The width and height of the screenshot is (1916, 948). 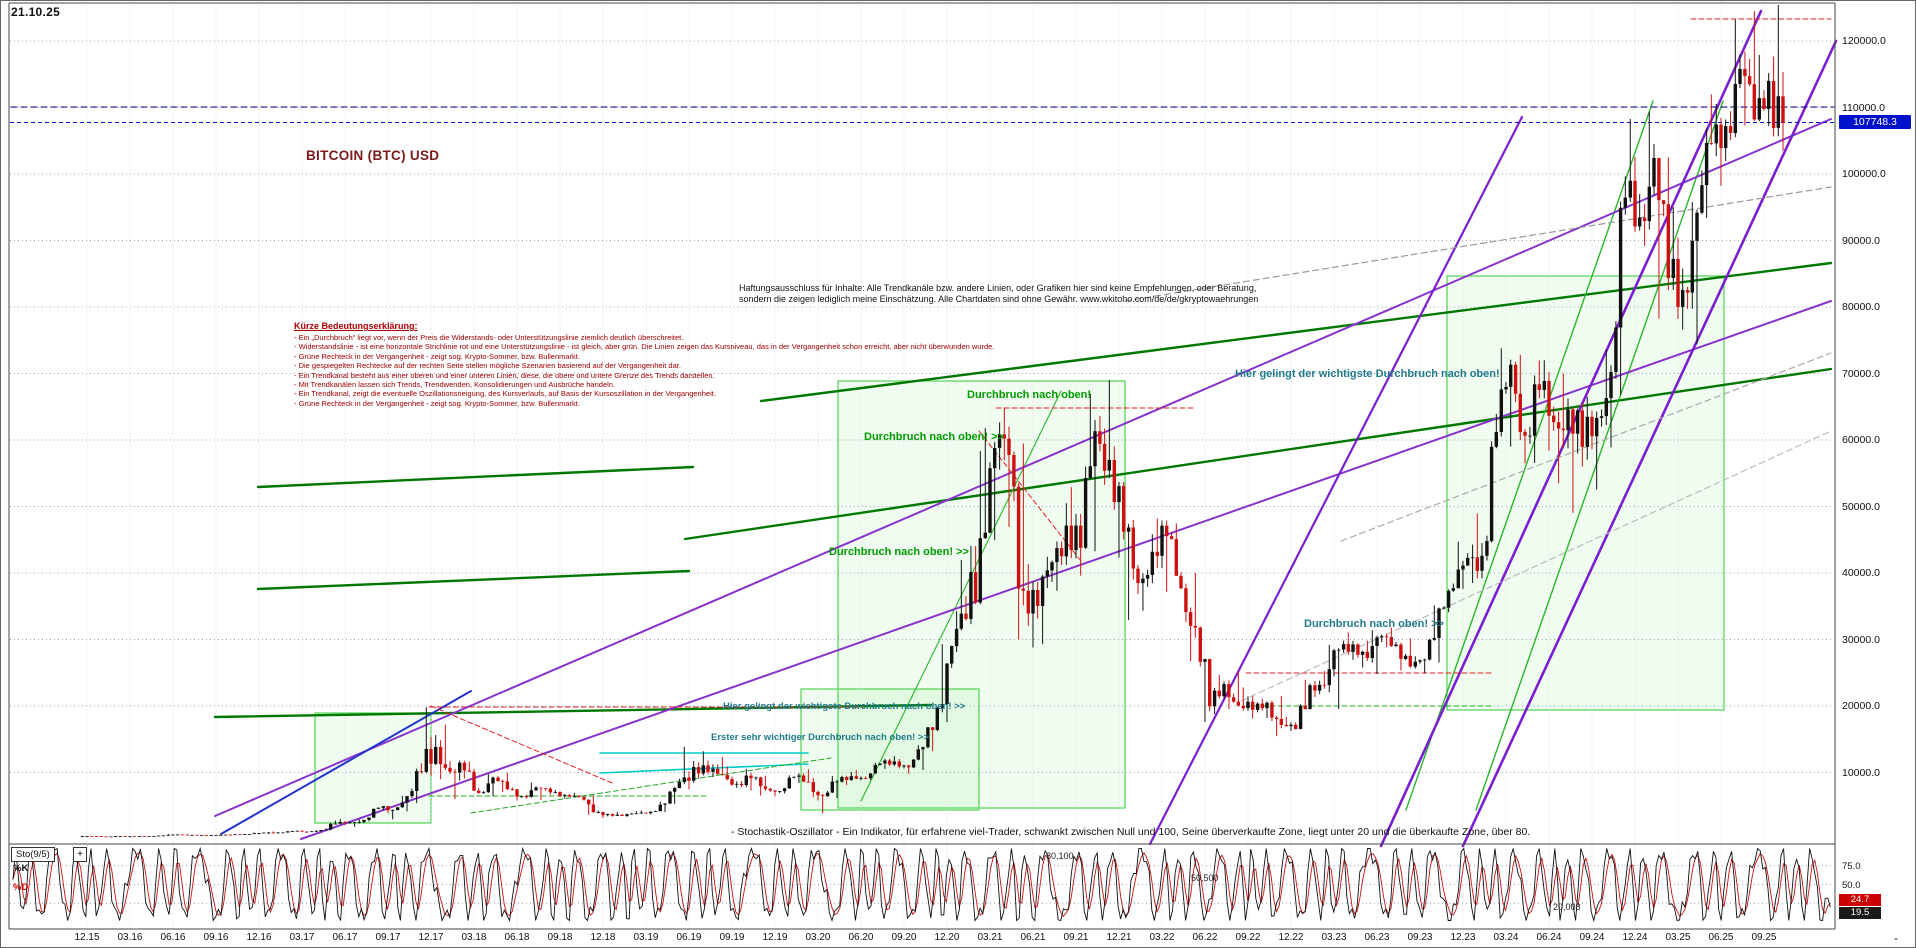 What do you see at coordinates (33, 854) in the screenshot?
I see `stoch-indicator-selector: Sto(9/5)` at bounding box center [33, 854].